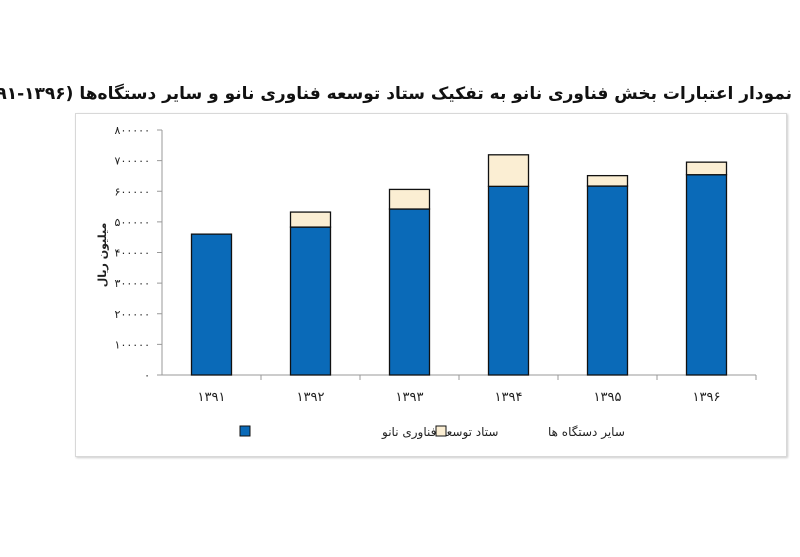 This screenshot has height=557, width=800. What do you see at coordinates (102, 255) in the screenshot?
I see `y-axis-label: میلیون ریال` at bounding box center [102, 255].